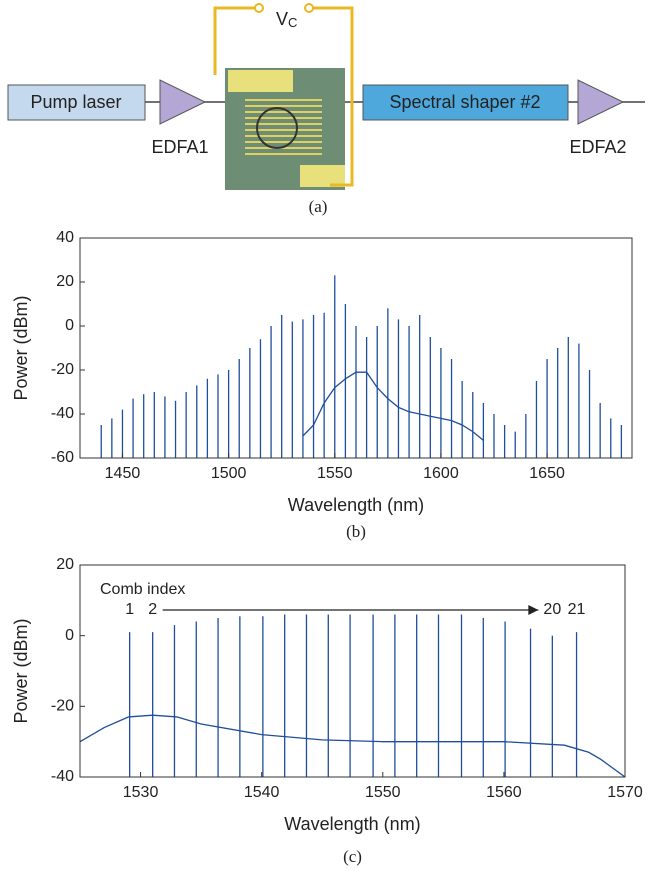 The image size is (650, 880). Describe the element at coordinates (547, 473) in the screenshot. I see `x-tick-label: 1650` at that location.